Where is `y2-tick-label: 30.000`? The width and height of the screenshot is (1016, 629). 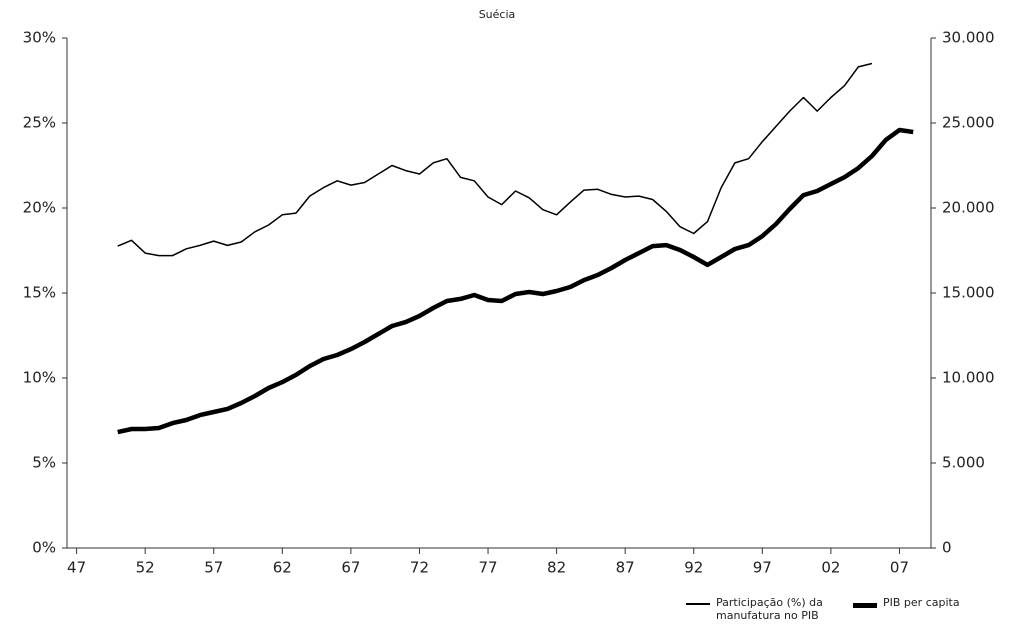
y2-tick-label: 30.000 is located at coordinates (968, 38).